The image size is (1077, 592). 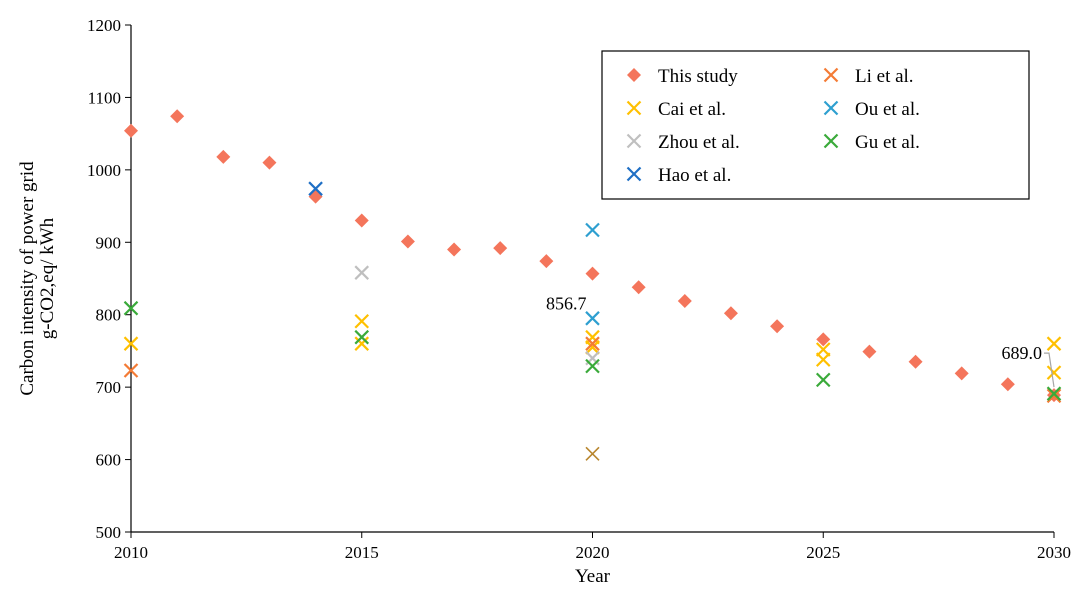 What do you see at coordinates (109, 532) in the screenshot?
I see `y-tick-label: 500` at bounding box center [109, 532].